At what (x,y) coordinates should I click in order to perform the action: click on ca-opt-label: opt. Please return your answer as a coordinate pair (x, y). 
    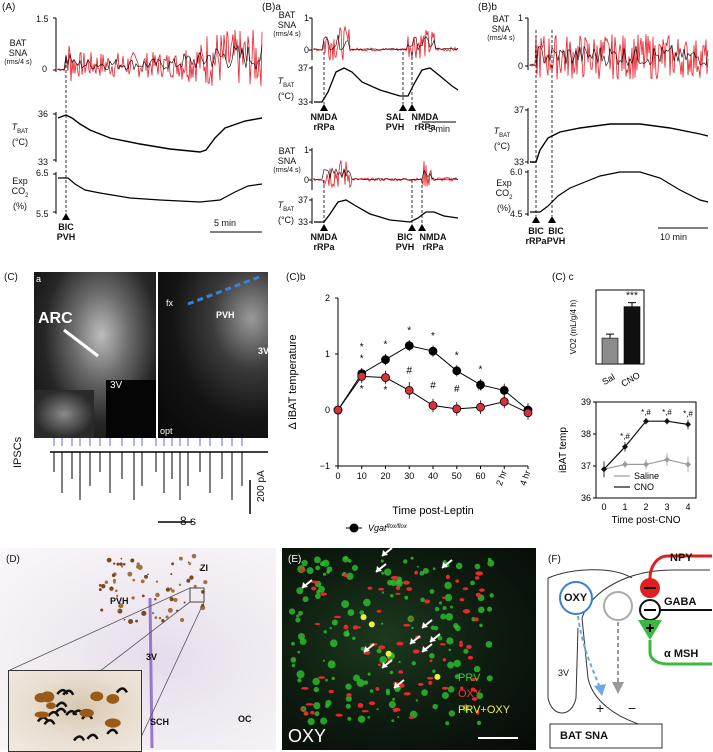
    Looking at the image, I should click on (166, 431).